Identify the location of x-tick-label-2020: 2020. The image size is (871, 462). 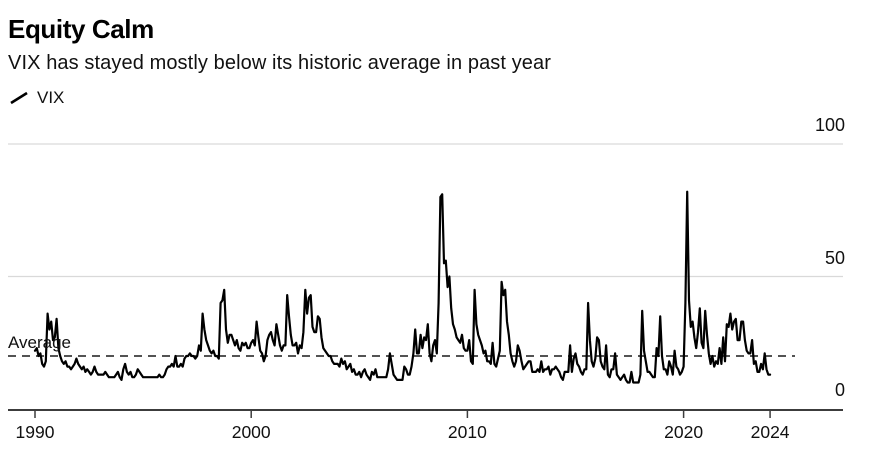
(684, 432).